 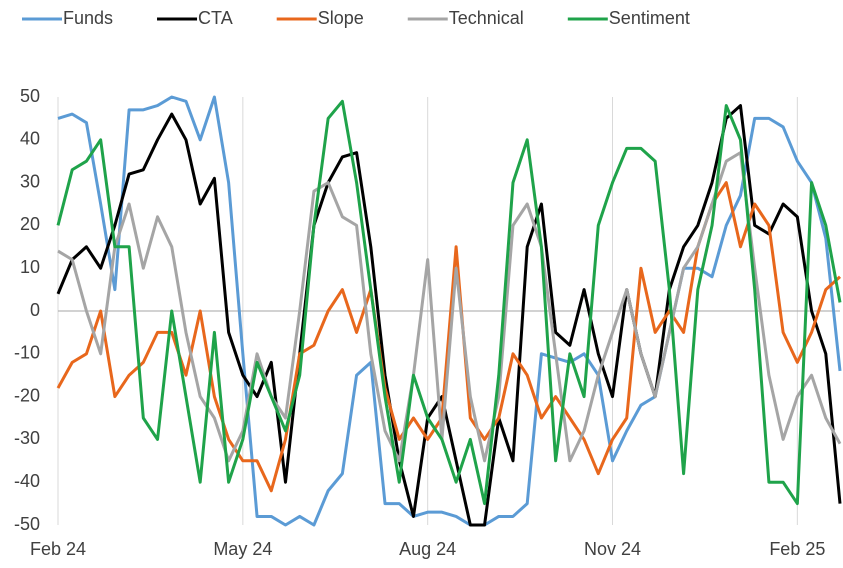 What do you see at coordinates (30, 181) in the screenshot?
I see `y-tick-label: 30` at bounding box center [30, 181].